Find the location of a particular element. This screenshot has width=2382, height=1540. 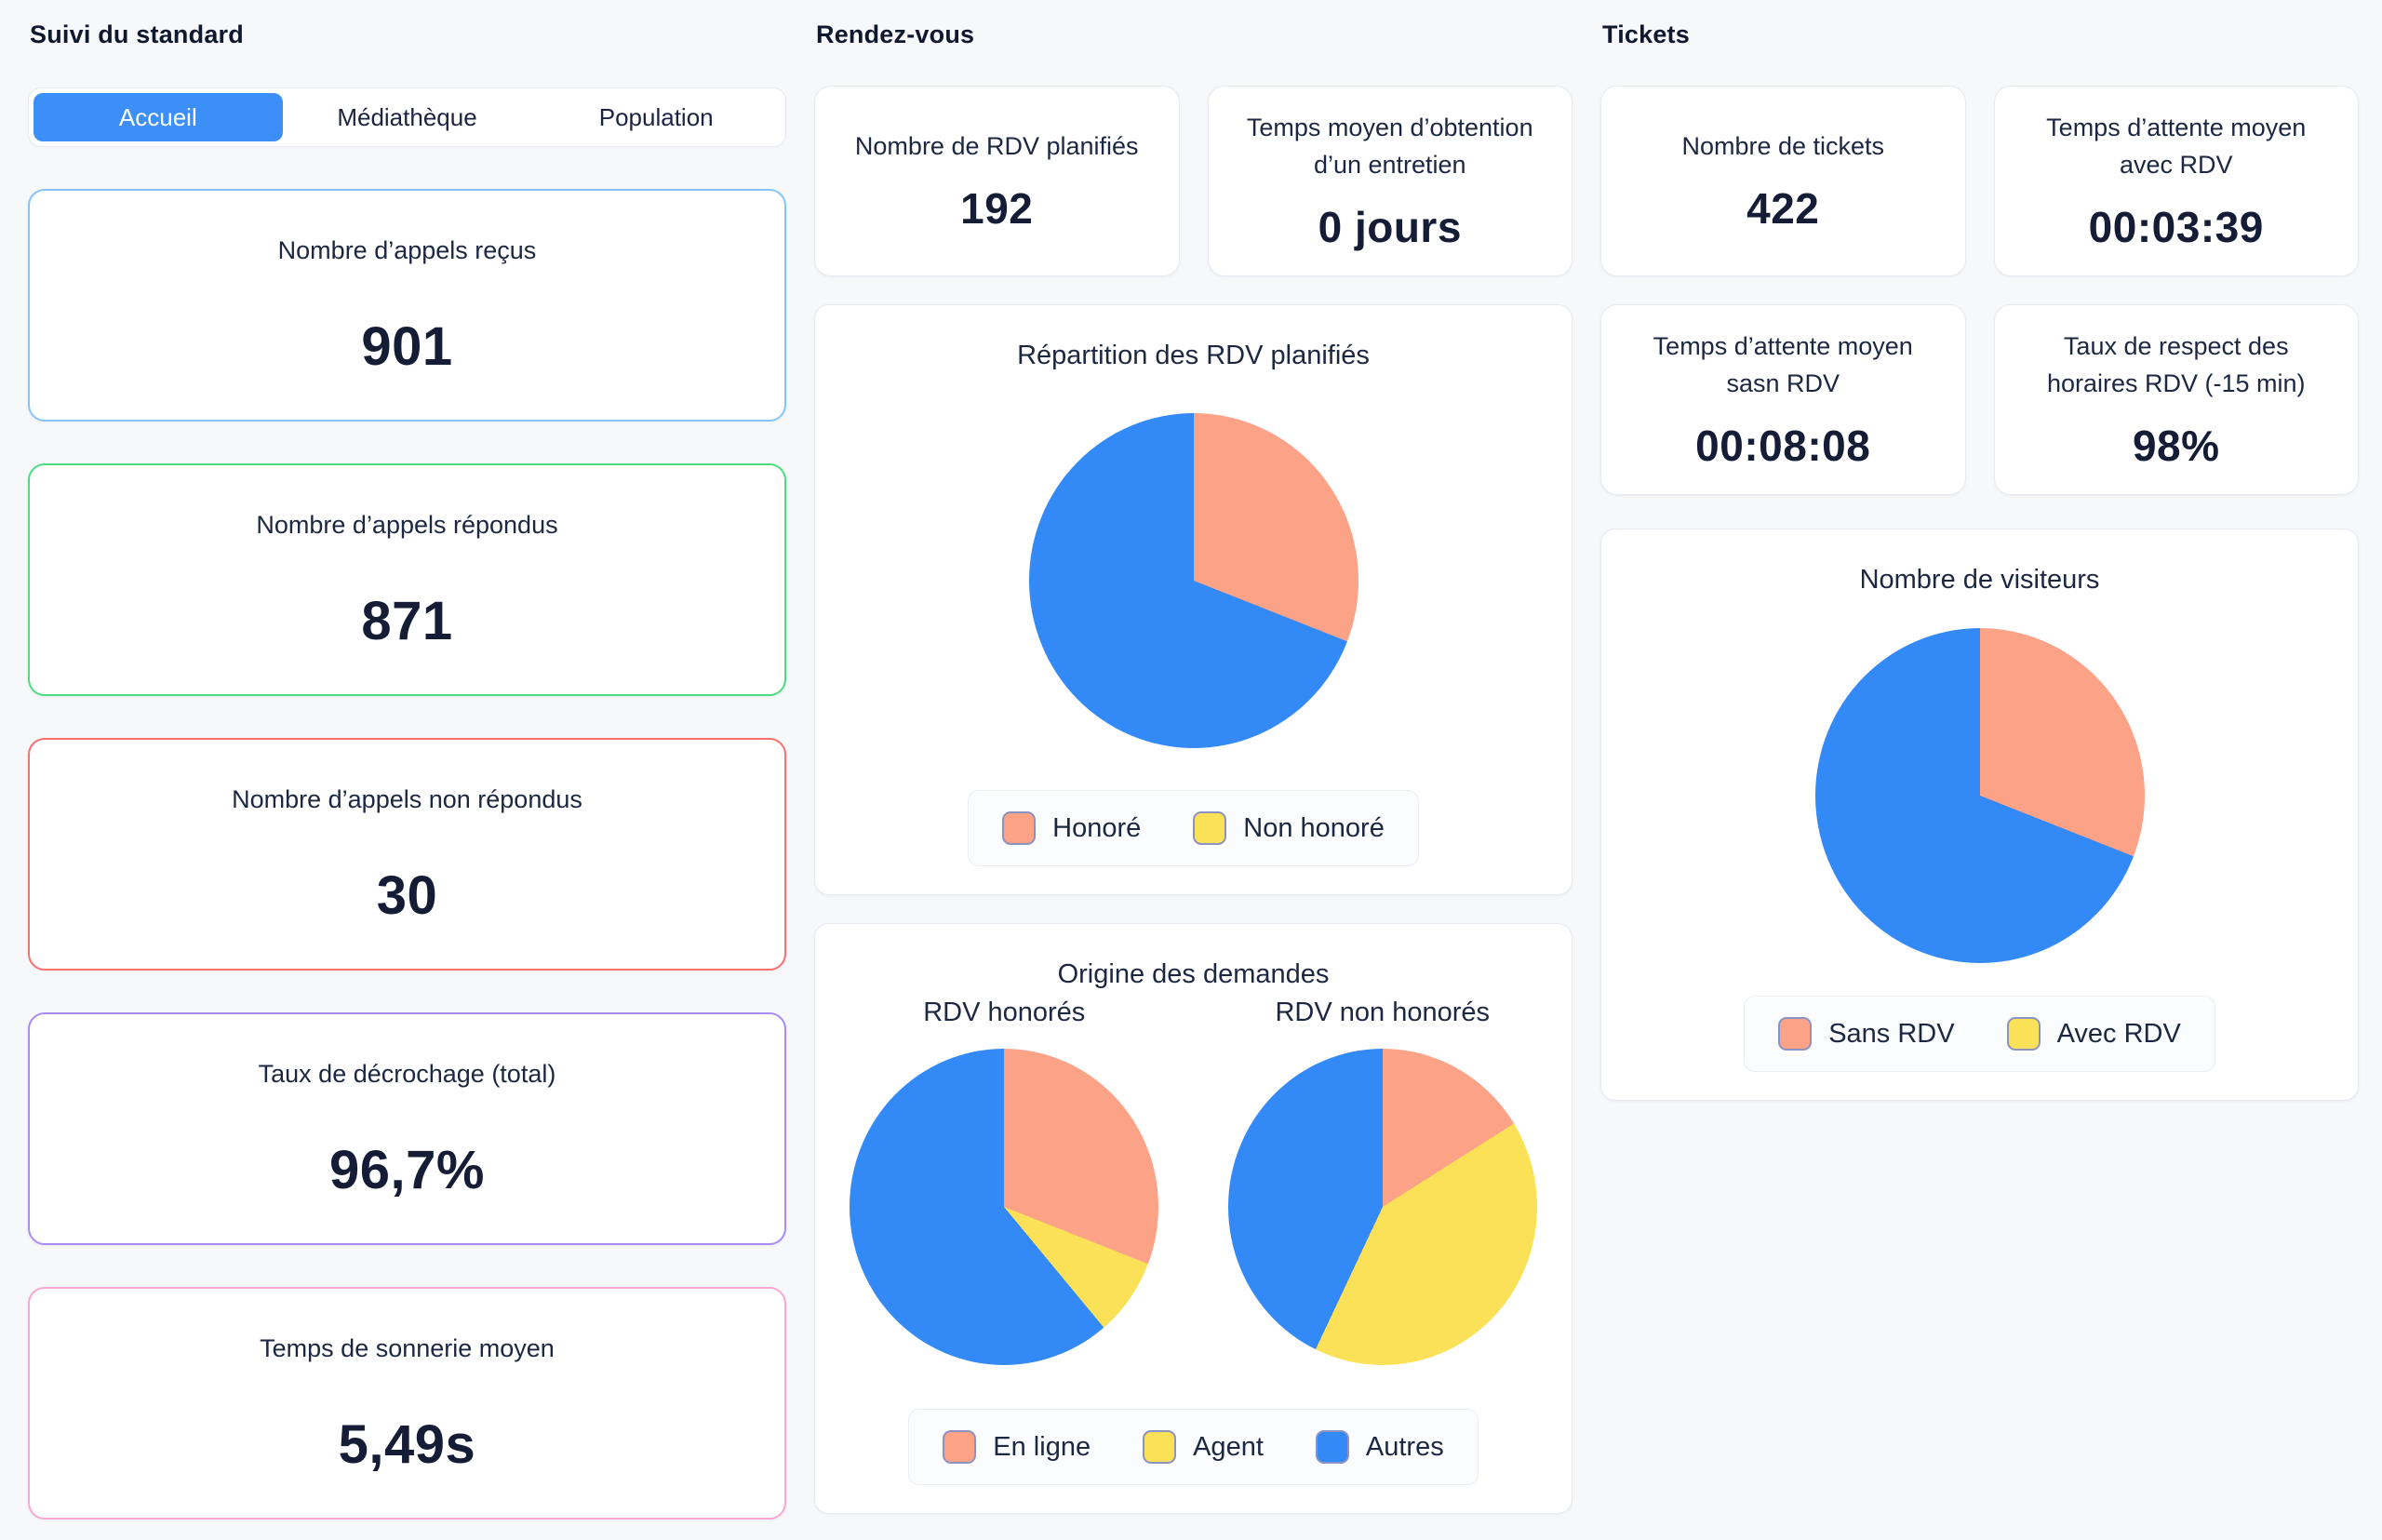

card-title: Nombre d’appels reçus is located at coordinates (407, 249).